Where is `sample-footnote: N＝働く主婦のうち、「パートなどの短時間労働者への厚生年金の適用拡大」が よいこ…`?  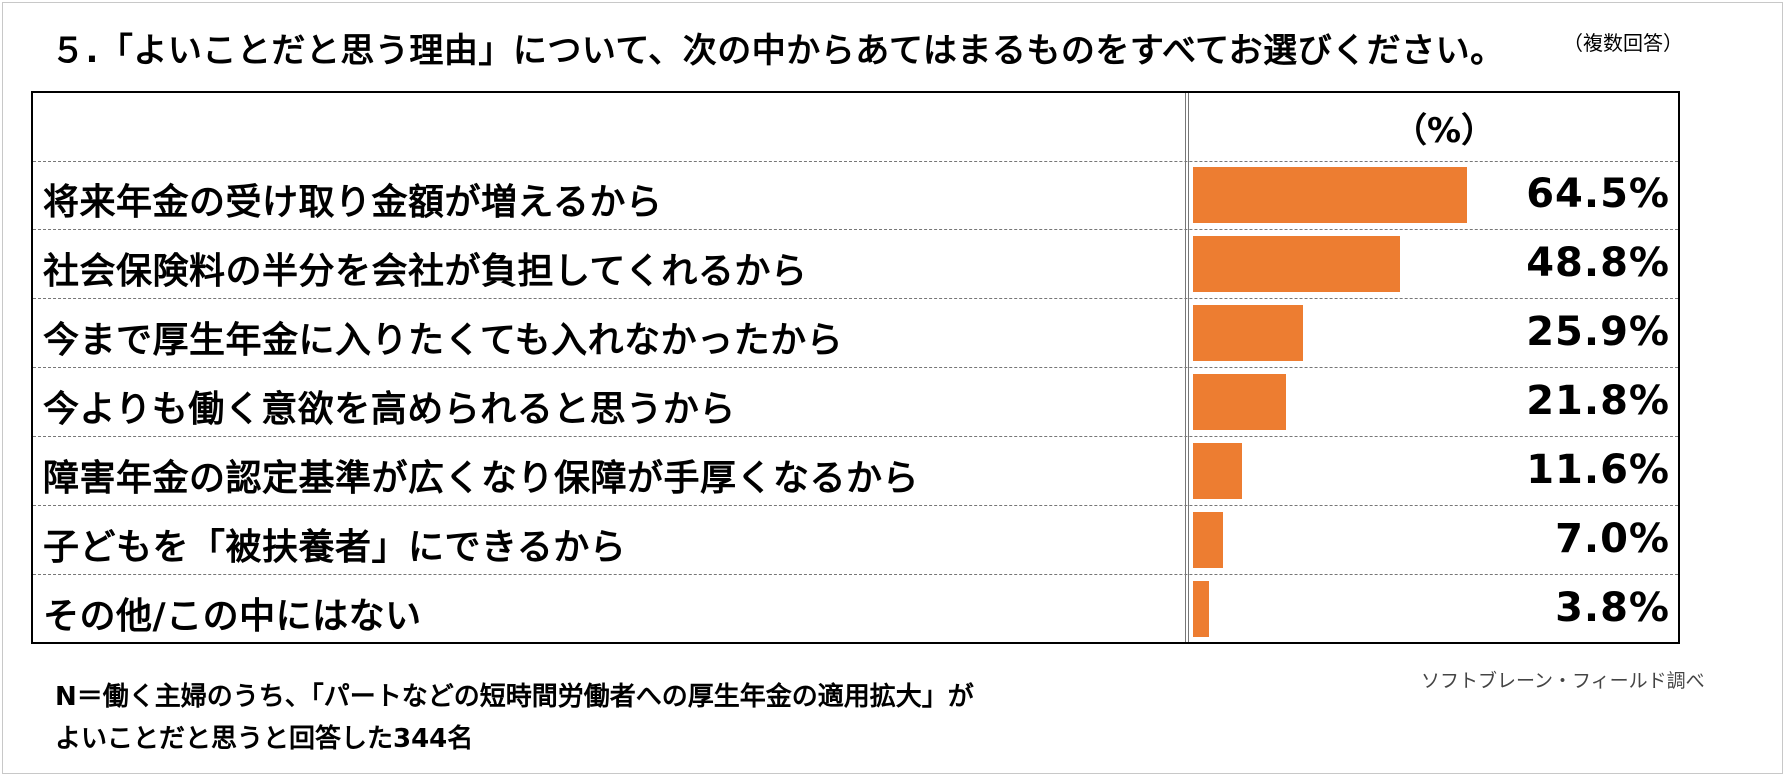 sample-footnote: N＝働く主婦のうち、「パートなどの短時間労働者への厚生年金の適用拡大」が よいこ… is located at coordinates (514, 718).